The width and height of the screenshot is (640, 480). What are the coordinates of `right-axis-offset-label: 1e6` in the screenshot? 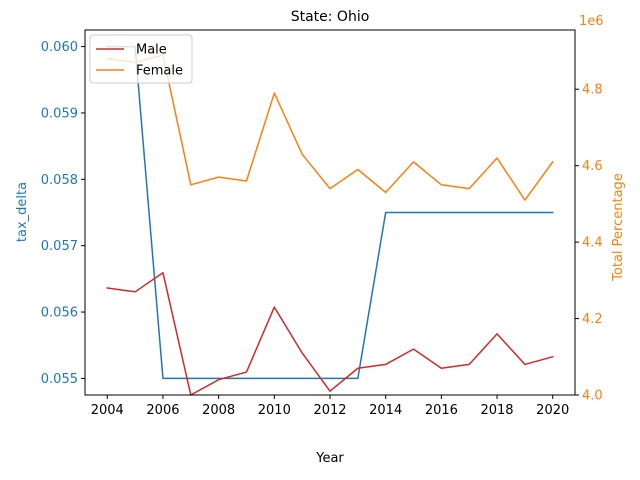 It's located at (591, 21).